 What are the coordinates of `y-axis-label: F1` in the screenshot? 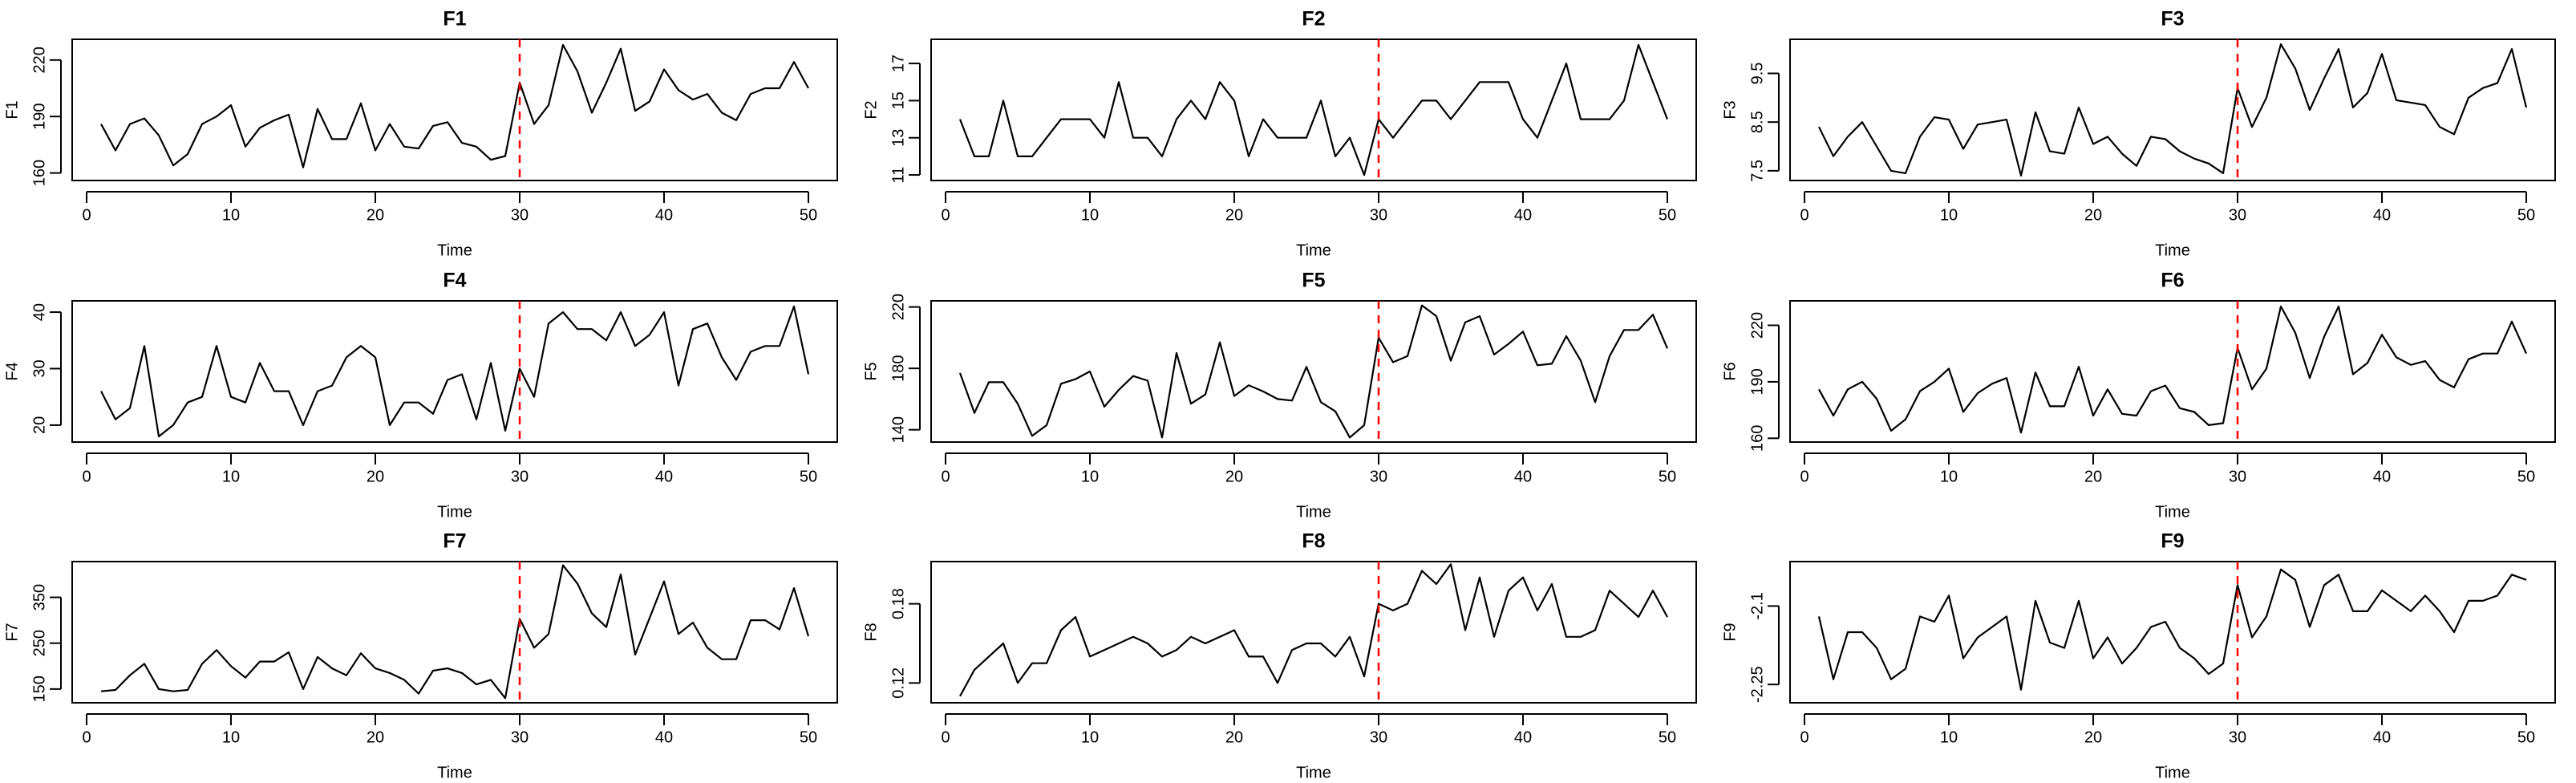 It's located at (12, 109).